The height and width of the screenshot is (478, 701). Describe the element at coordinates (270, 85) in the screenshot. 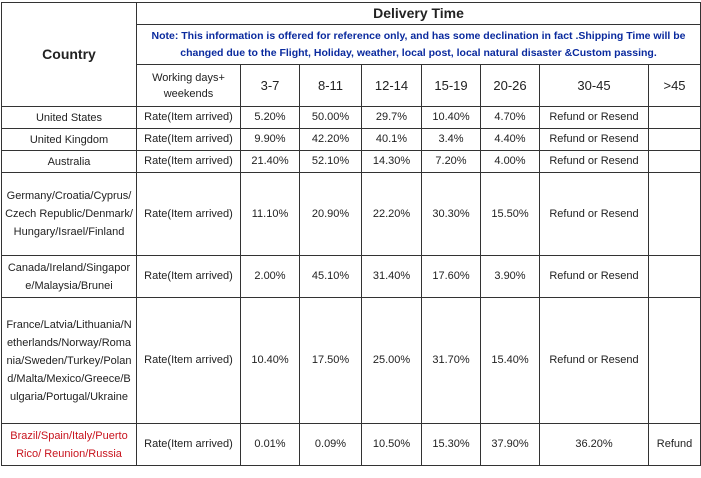

I see `col-3-7: 3-7` at that location.